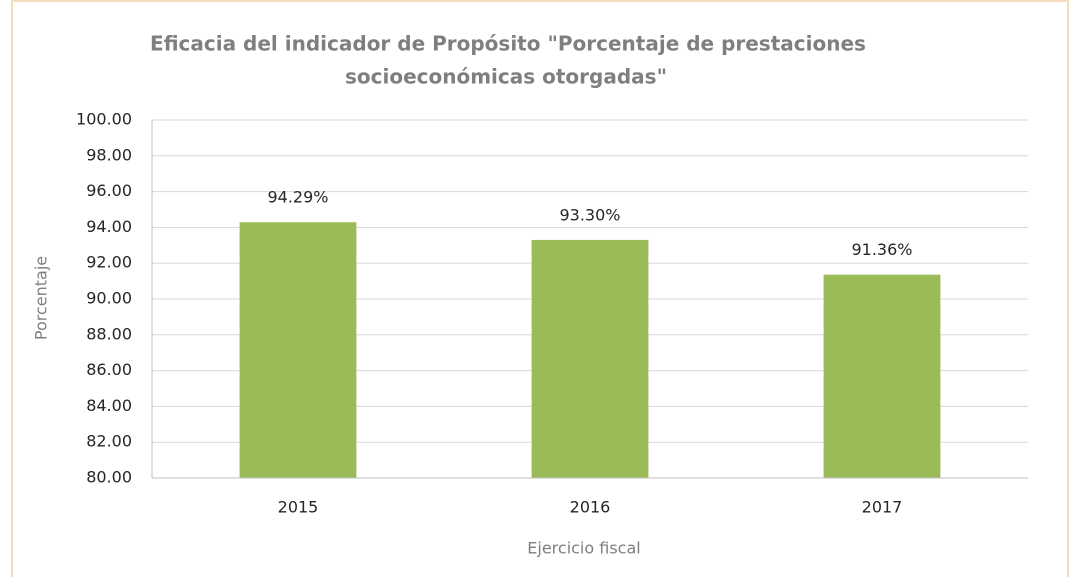 The height and width of the screenshot is (577, 1073). I want to click on x-axis-label: Ejercicio fiscal, so click(583, 548).